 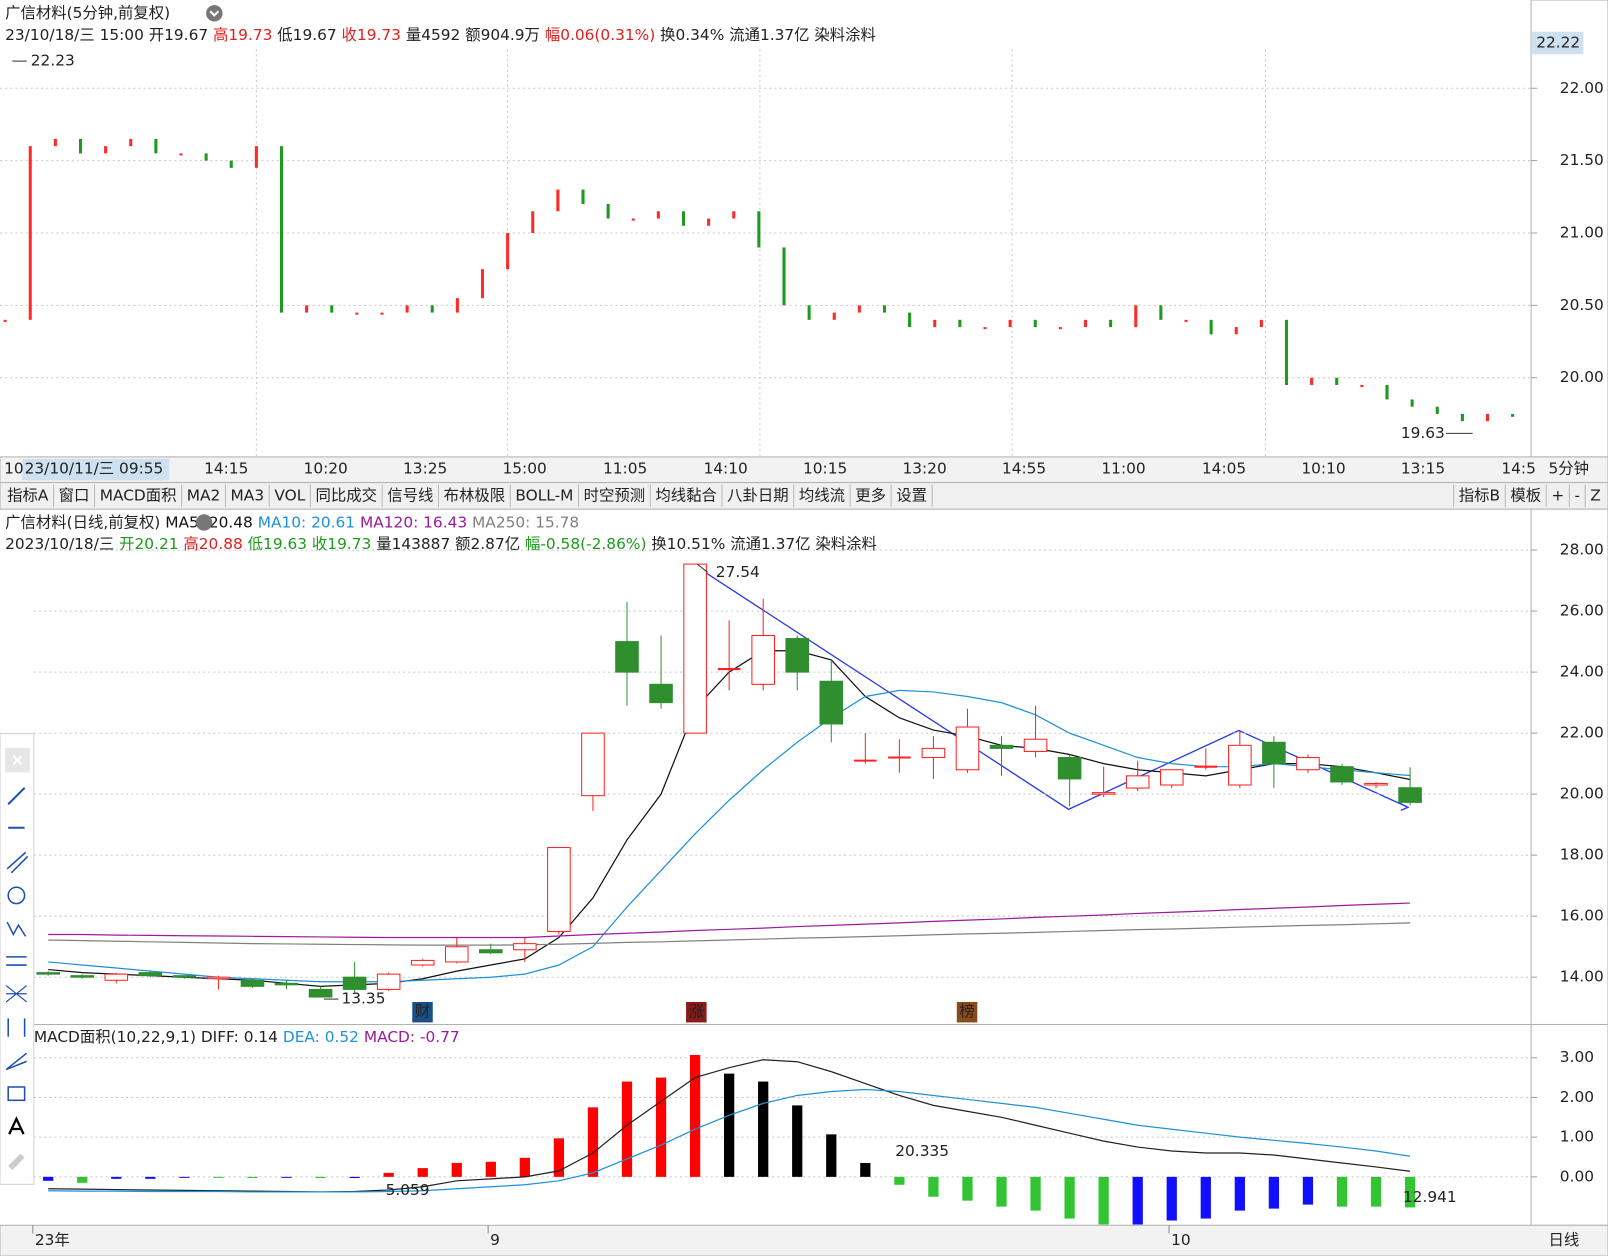 What do you see at coordinates (52, 1240) in the screenshot?
I see `date-label: 23年` at bounding box center [52, 1240].